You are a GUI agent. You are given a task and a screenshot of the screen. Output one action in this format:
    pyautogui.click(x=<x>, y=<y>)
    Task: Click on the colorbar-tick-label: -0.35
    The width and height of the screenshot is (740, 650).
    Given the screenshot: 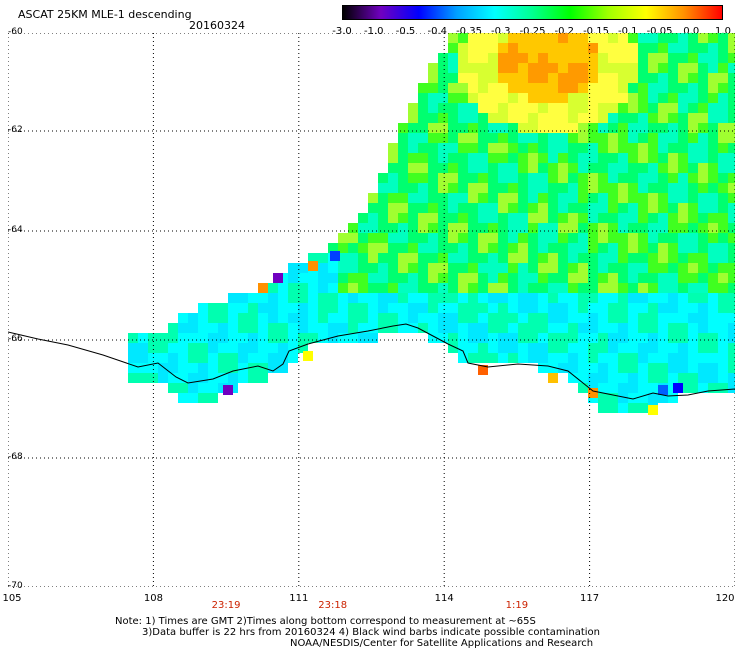 What is the action you would take?
    pyautogui.click(x=469, y=31)
    